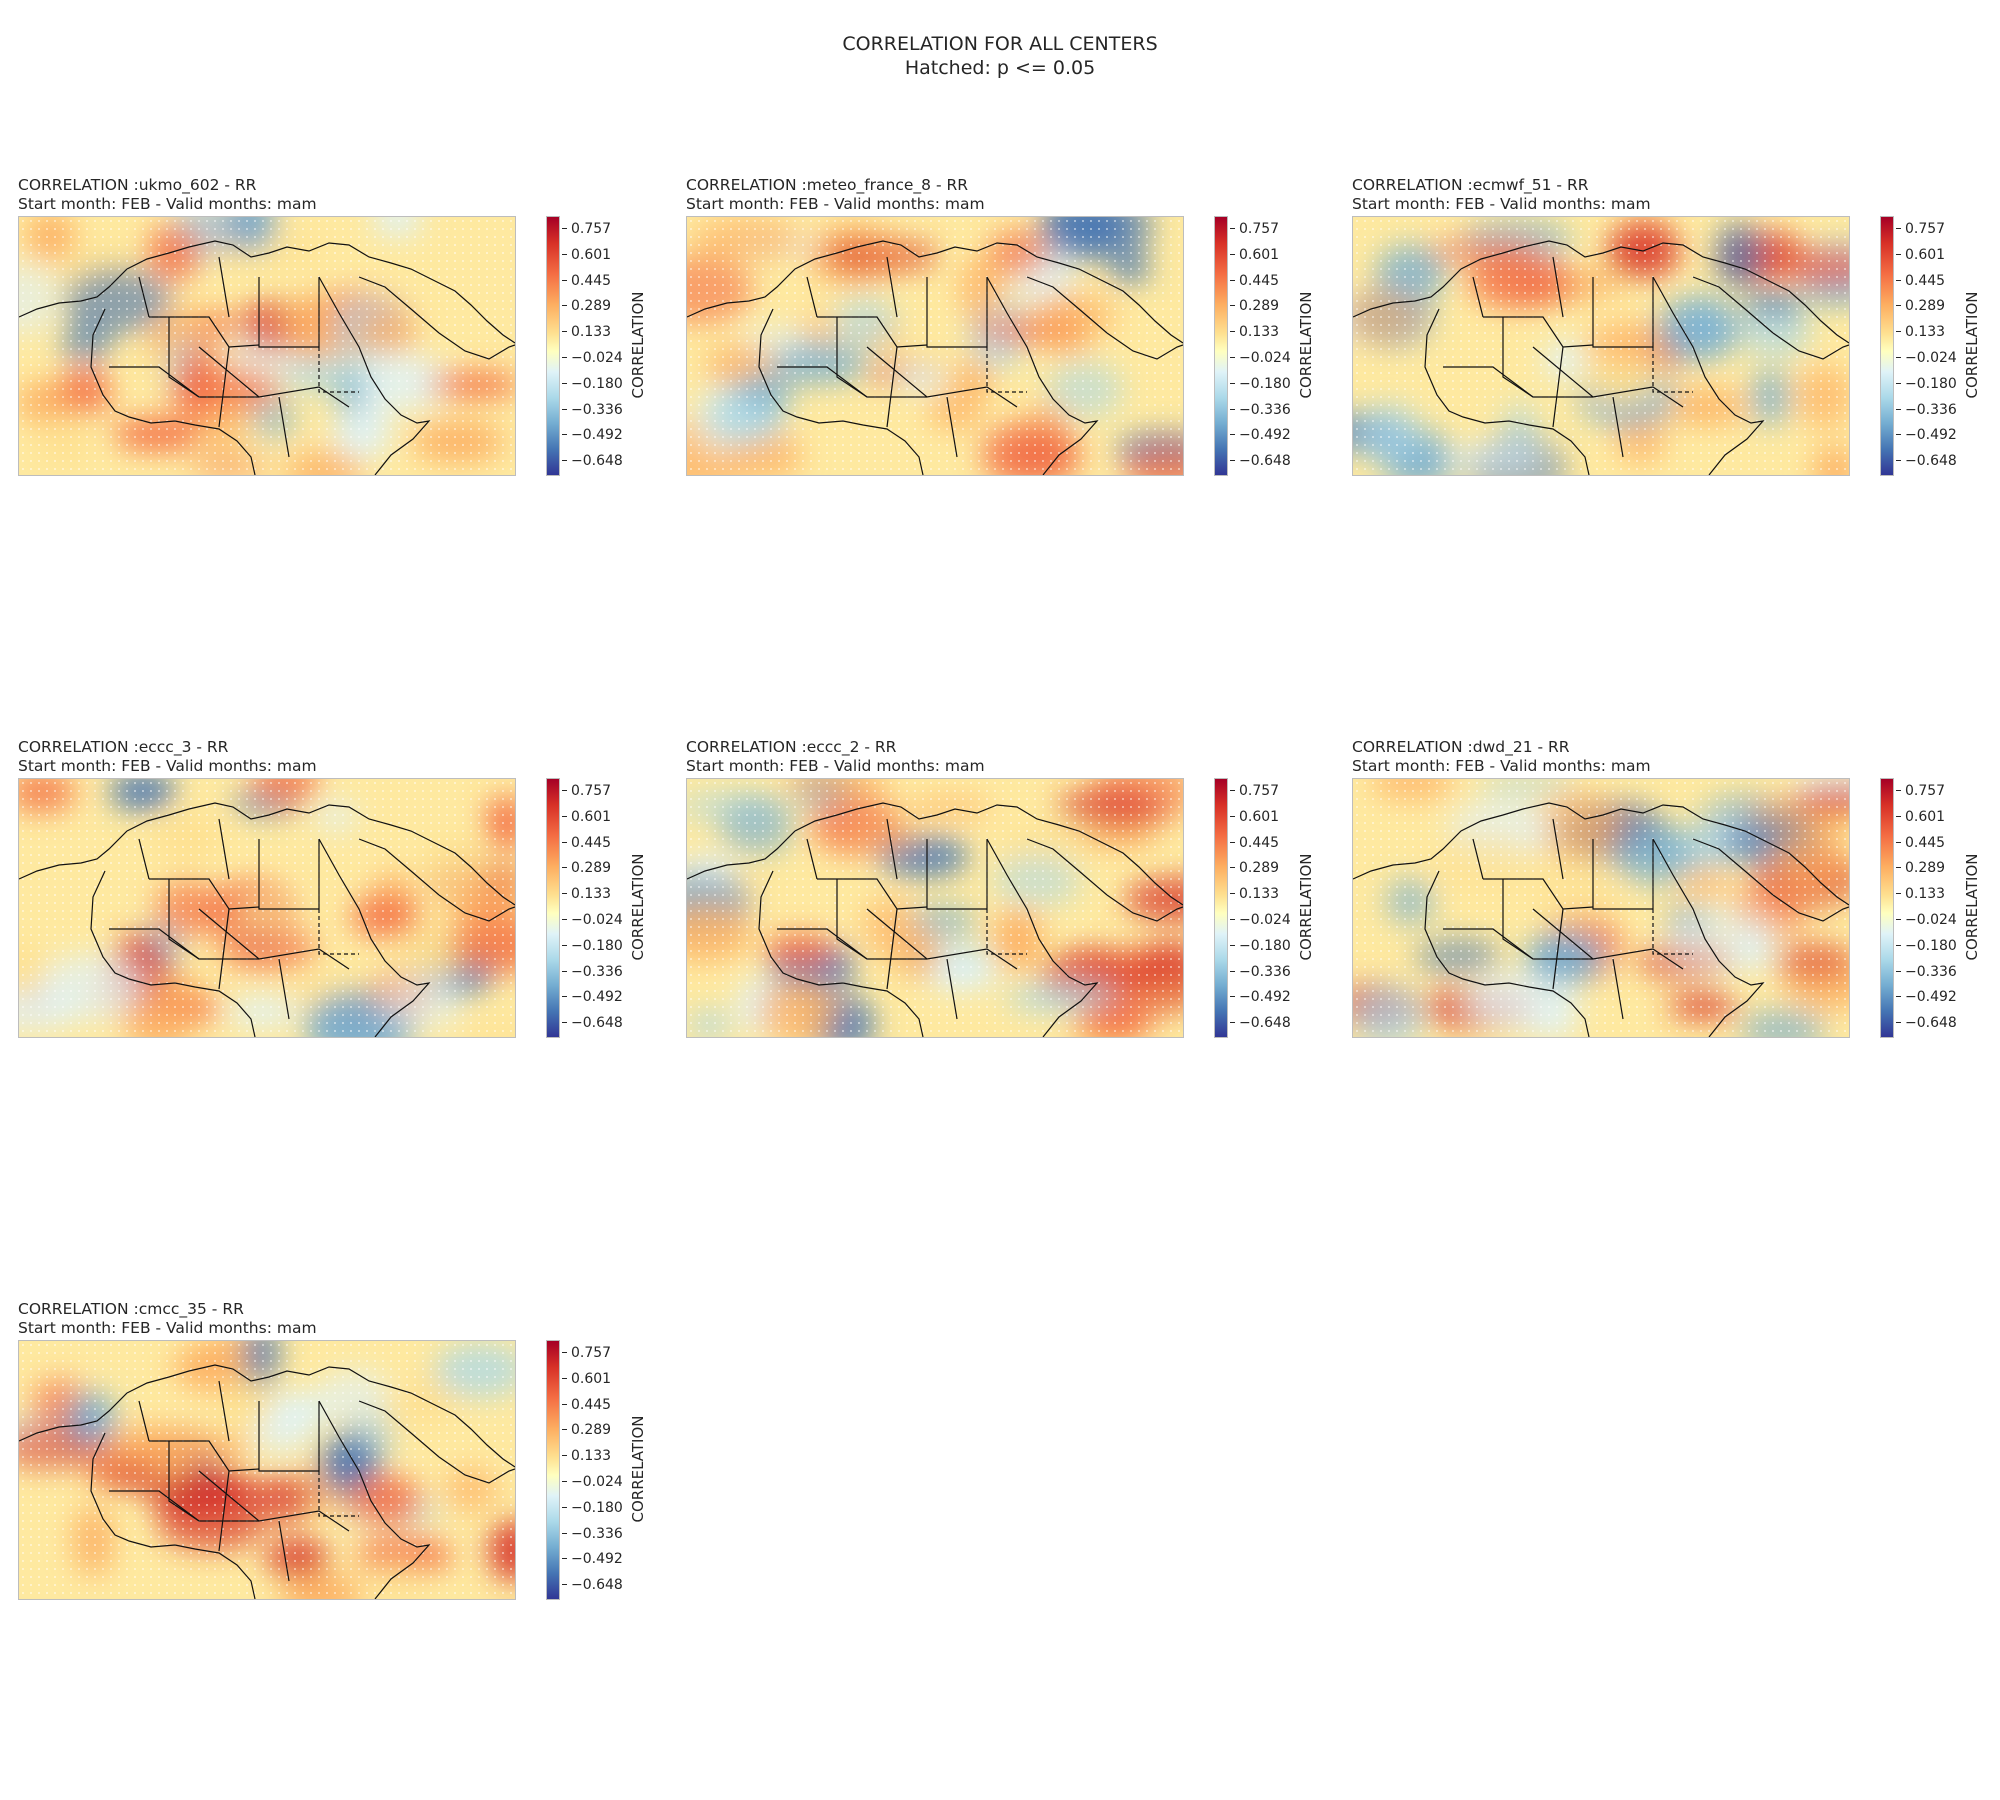  I want to click on map-plot, so click(267, 1470).